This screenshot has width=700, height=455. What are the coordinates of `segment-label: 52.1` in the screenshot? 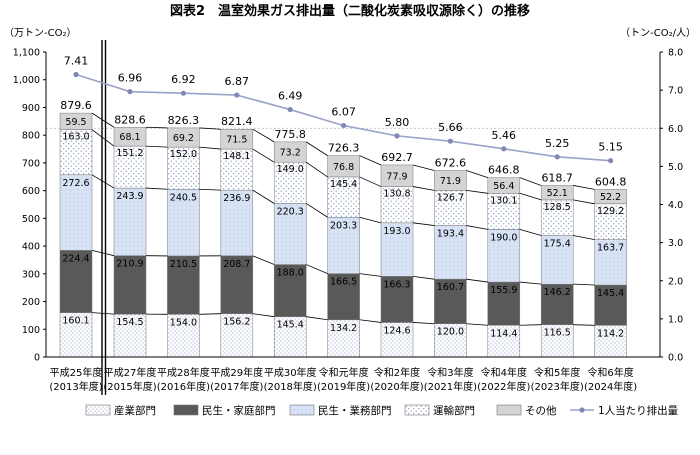 It's located at (557, 193).